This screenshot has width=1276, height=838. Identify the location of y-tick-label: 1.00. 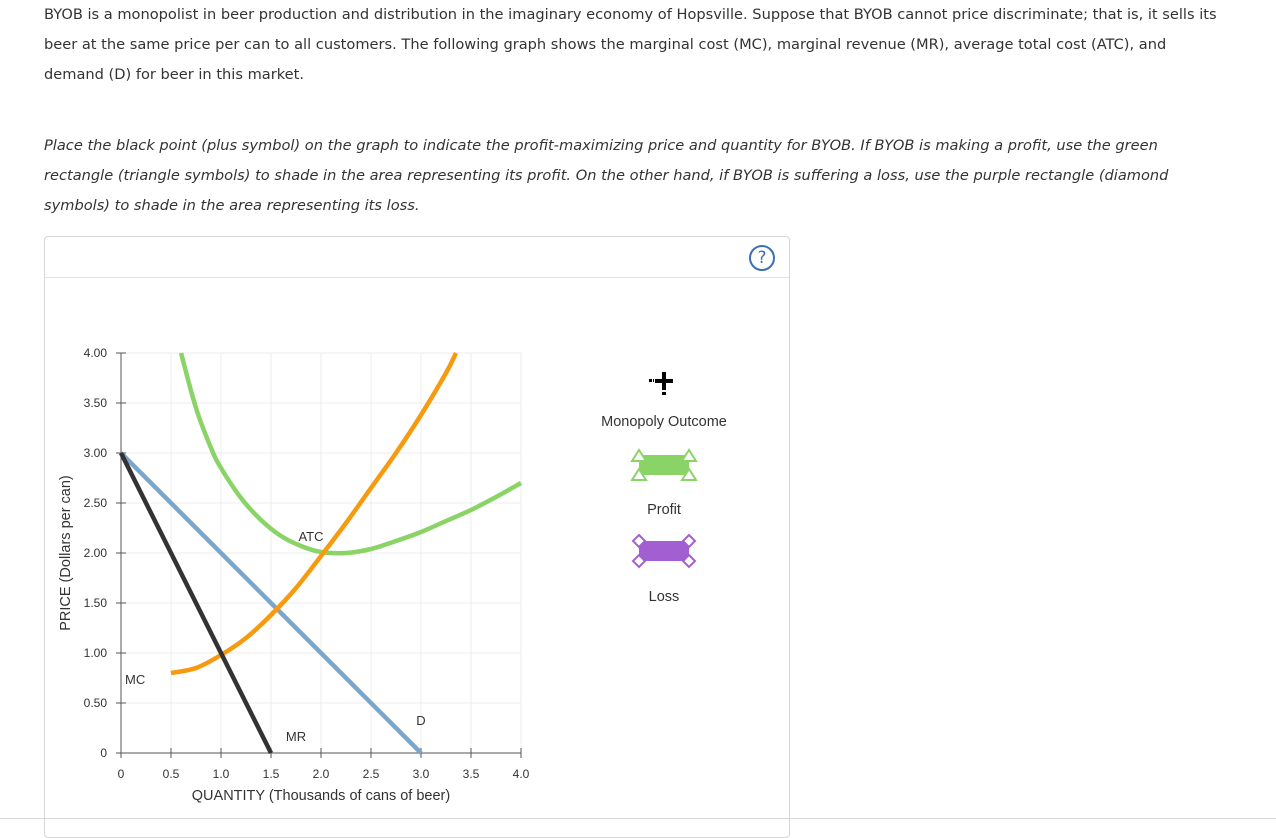
(96, 653).